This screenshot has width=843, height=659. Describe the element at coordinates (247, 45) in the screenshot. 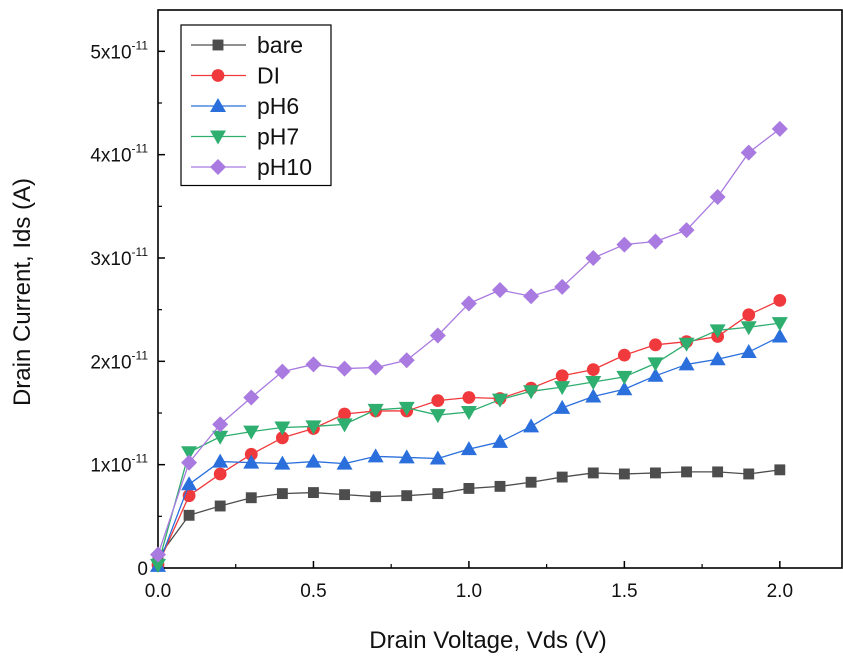

I see `legend-item-bare: bare` at that location.